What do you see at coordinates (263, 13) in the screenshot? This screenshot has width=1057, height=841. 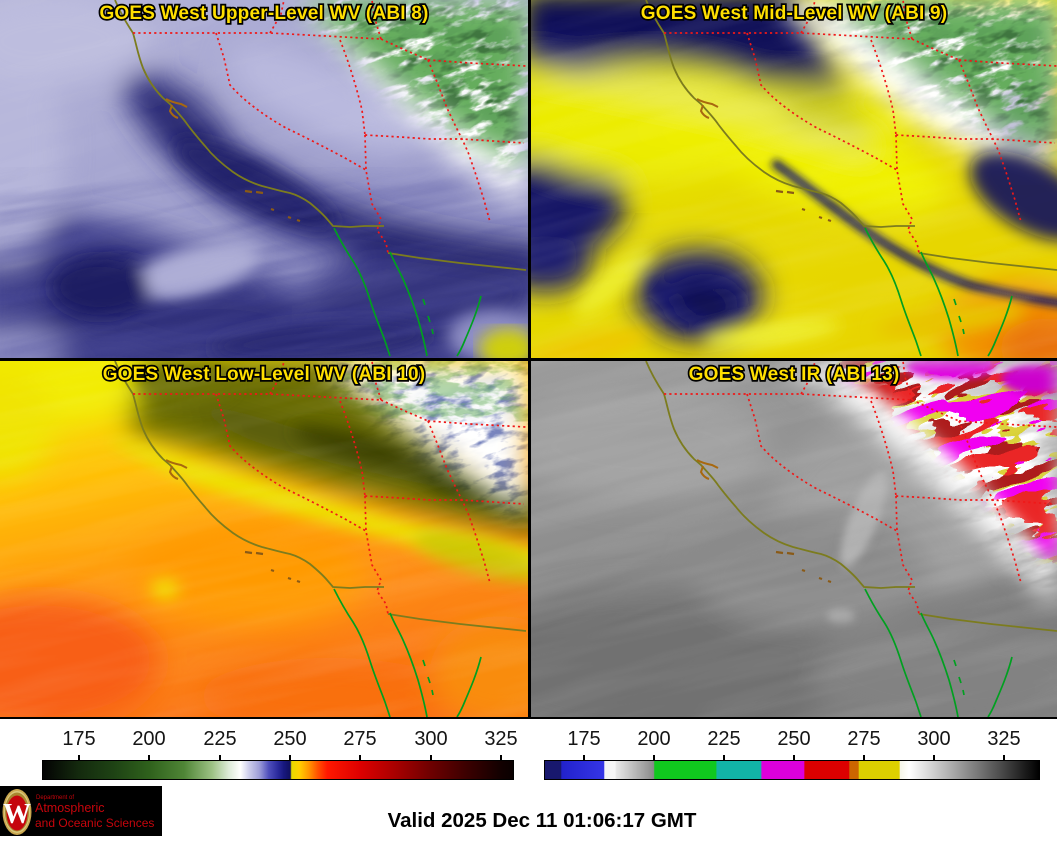 I see `svg-text:GOES West Upper-Level WV (ABI: GOES West Upper-Level WV (ABI 8)` at bounding box center [263, 13].